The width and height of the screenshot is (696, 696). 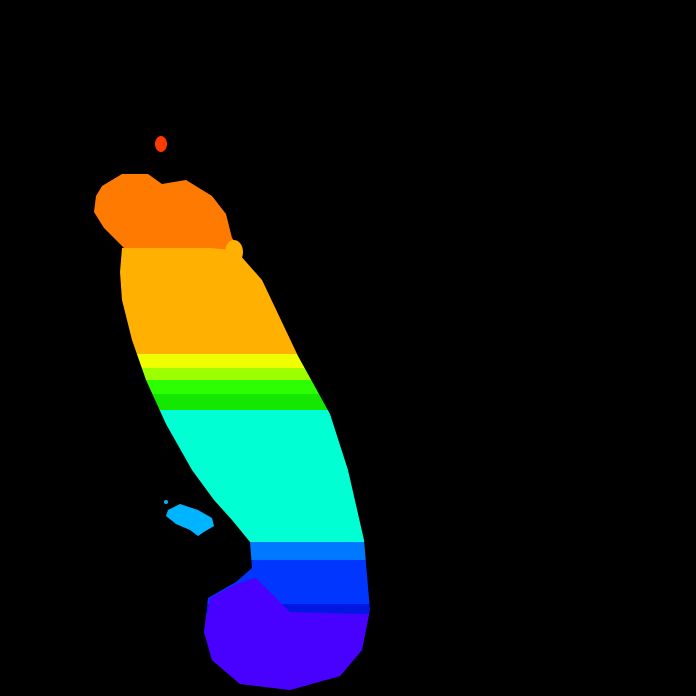 What do you see at coordinates (245, 476) in the screenshot?
I see `cyan-body-region` at bounding box center [245, 476].